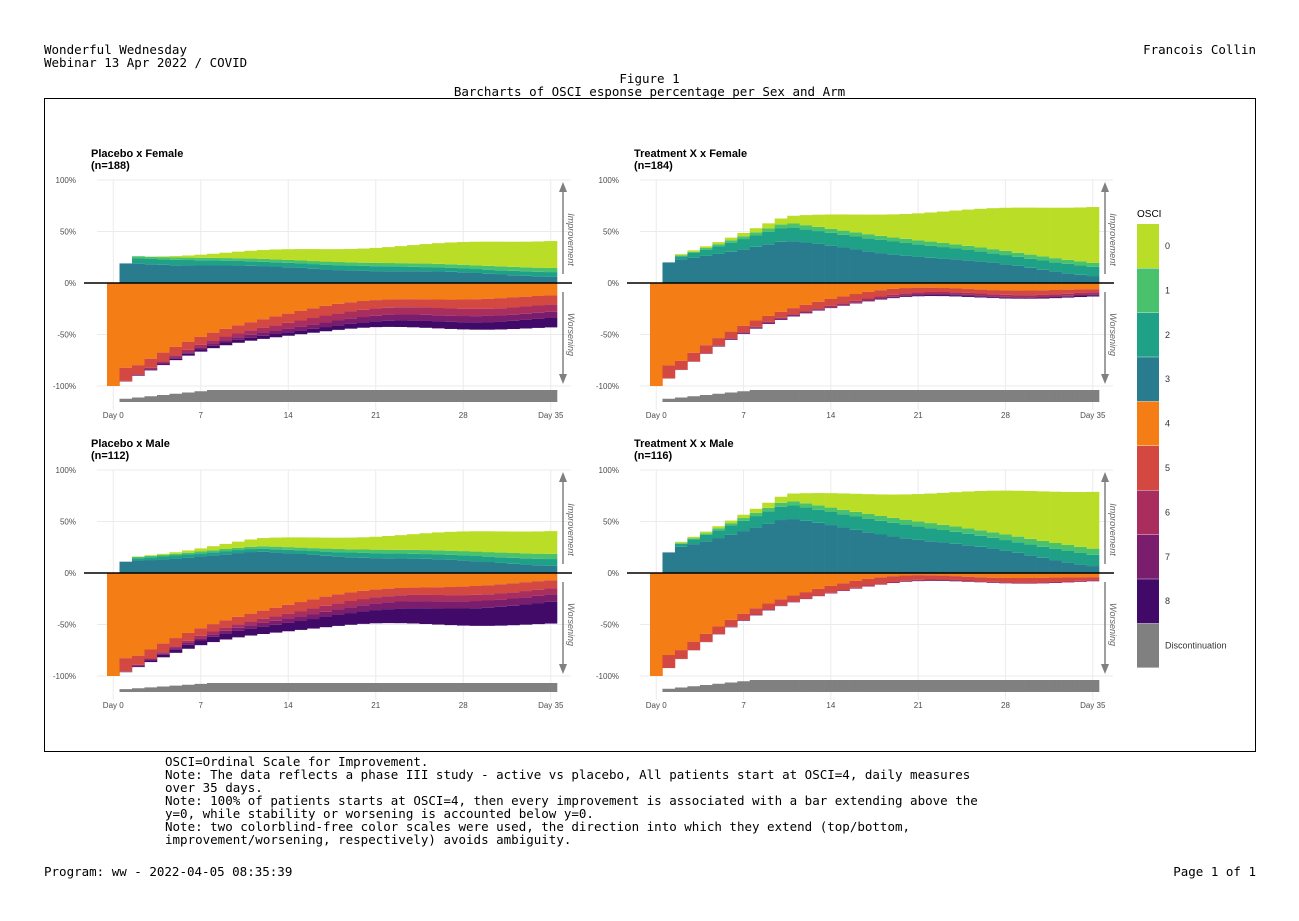 Image resolution: width=1299 pixels, height=921 pixels. I want to click on legend-swatch, so click(1148, 379).